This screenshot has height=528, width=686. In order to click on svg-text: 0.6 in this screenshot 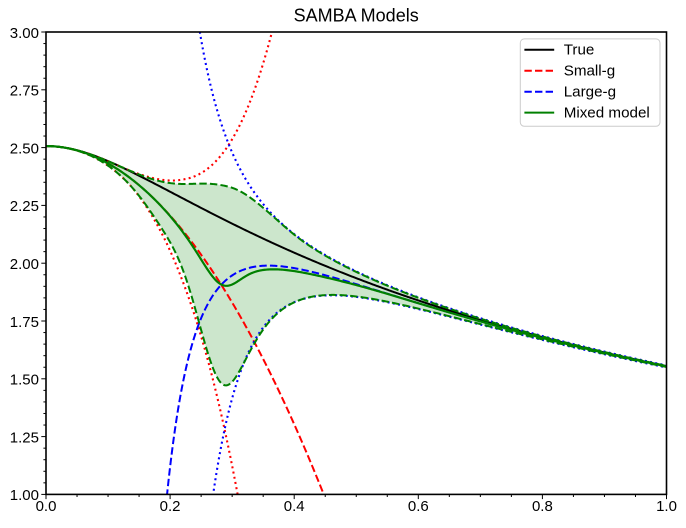, I will do `click(418, 506)`.